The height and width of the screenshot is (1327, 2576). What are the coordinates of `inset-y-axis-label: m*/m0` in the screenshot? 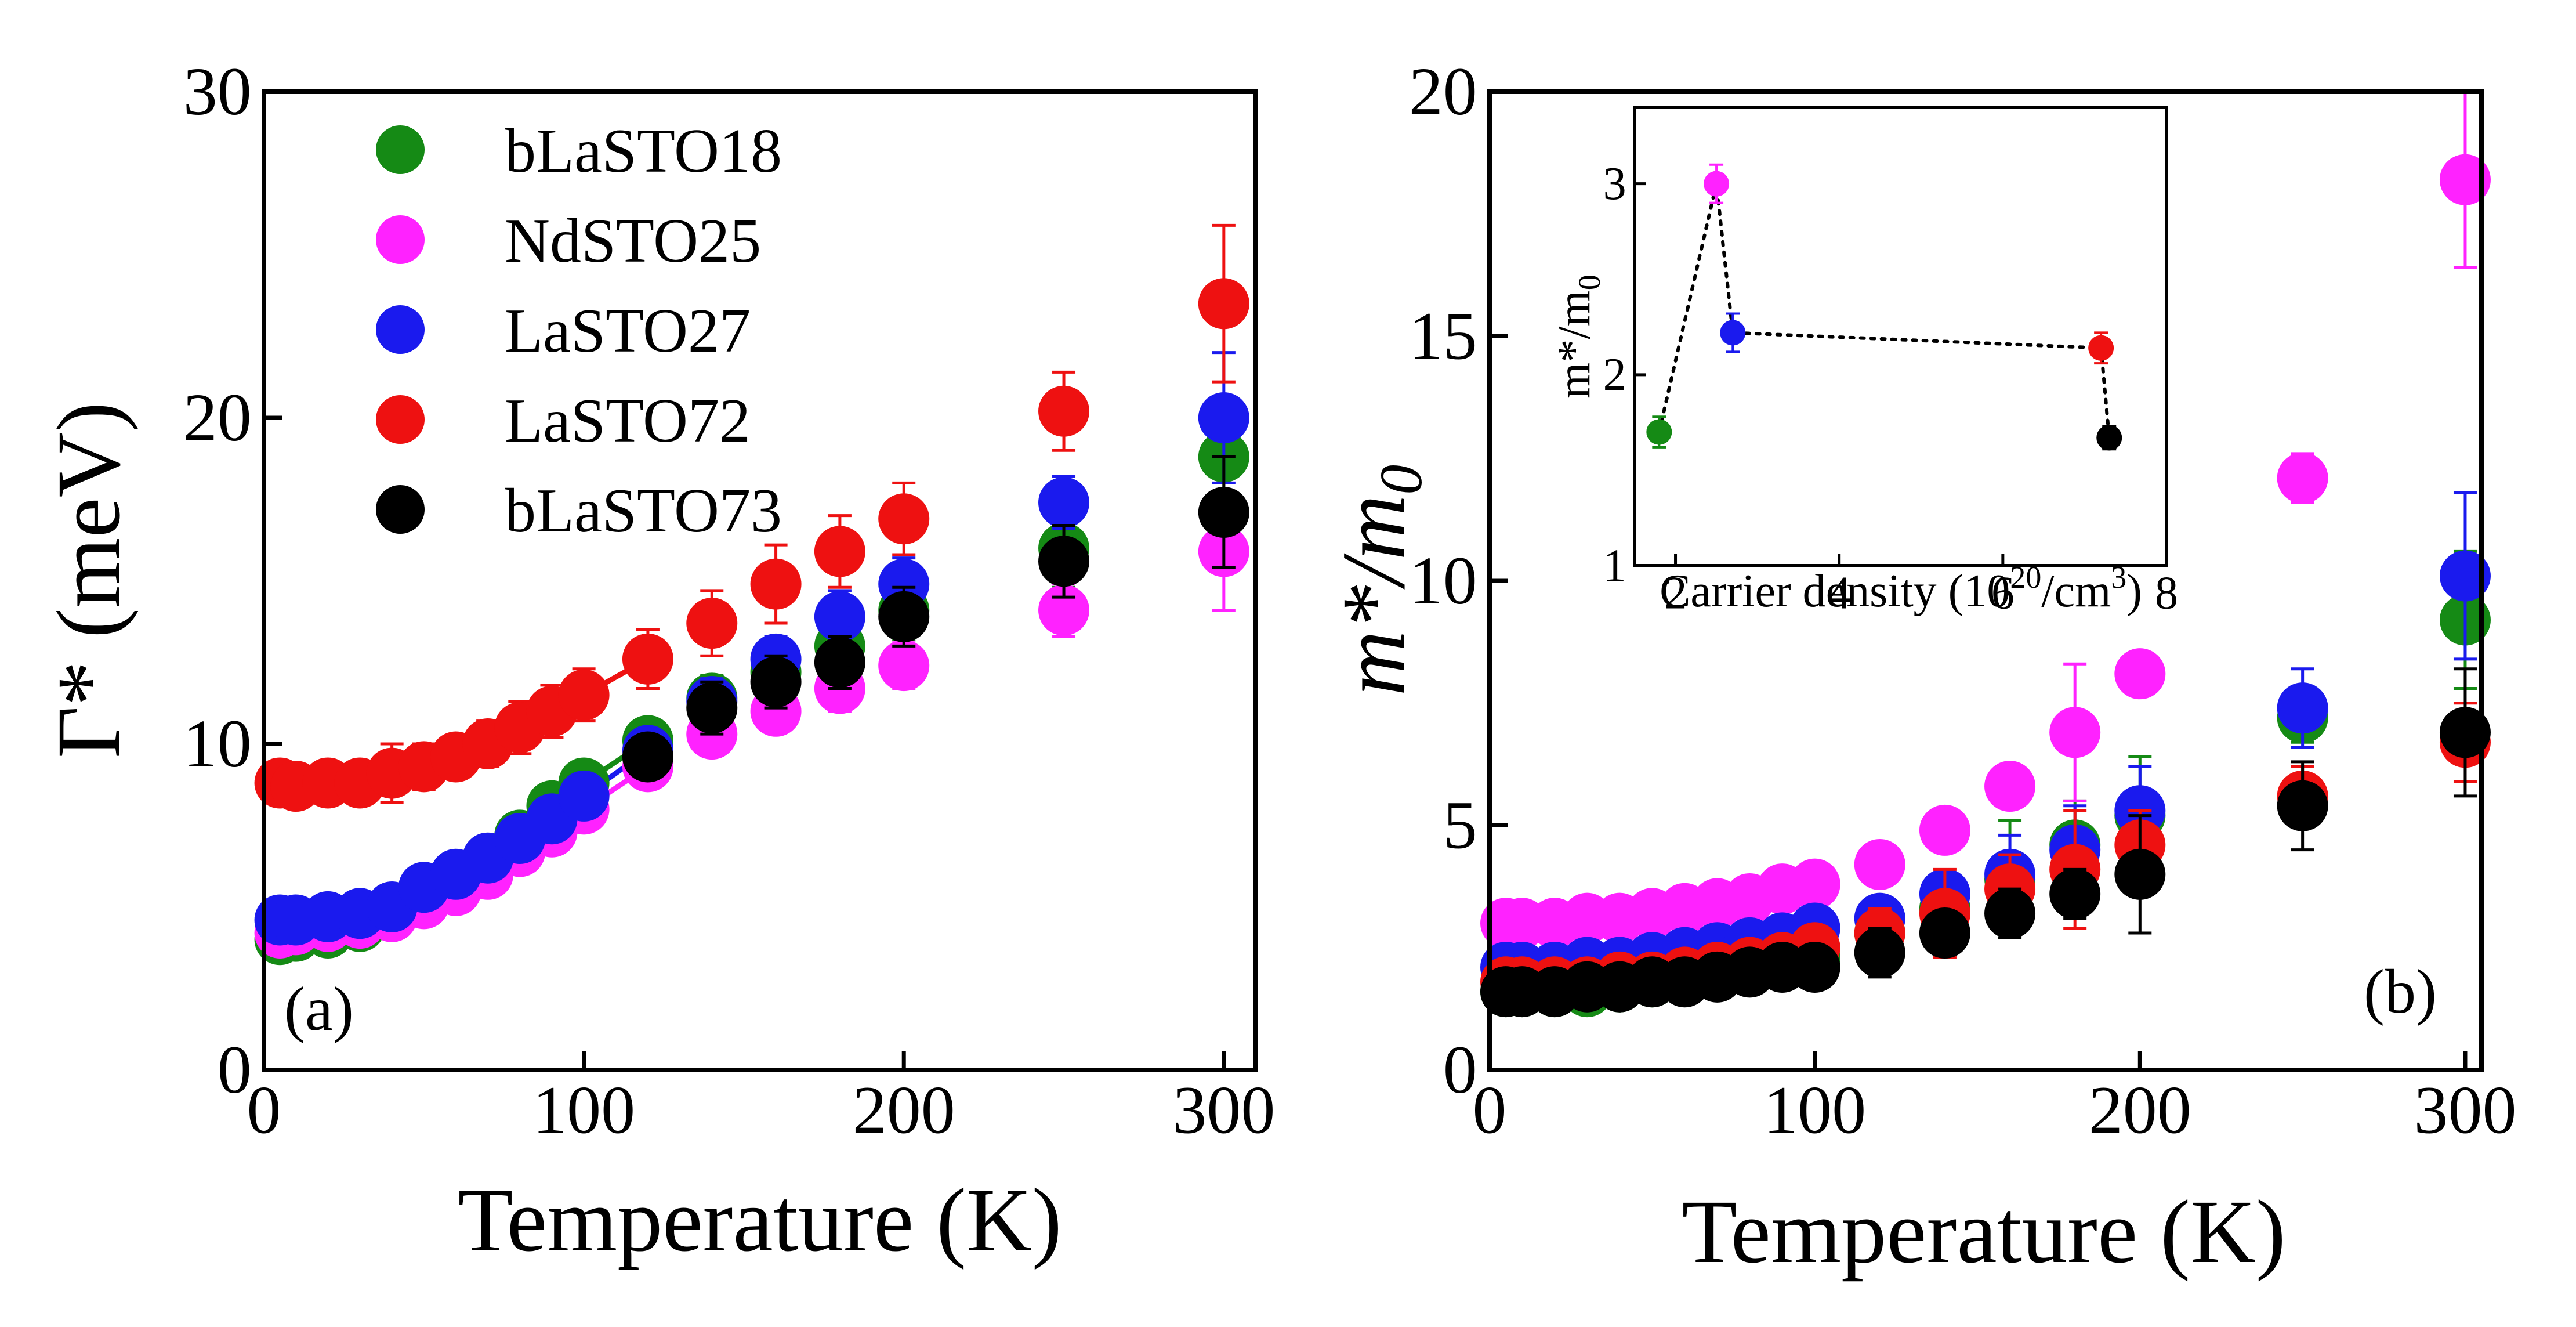 It's located at (1578, 336).